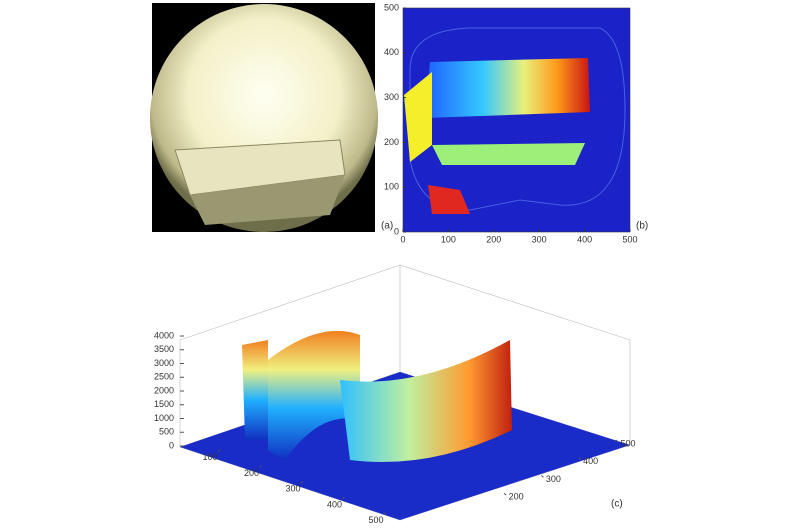 The image size is (797, 532). What do you see at coordinates (164, 349) in the screenshot?
I see `z-tick-label: 3500` at bounding box center [164, 349].